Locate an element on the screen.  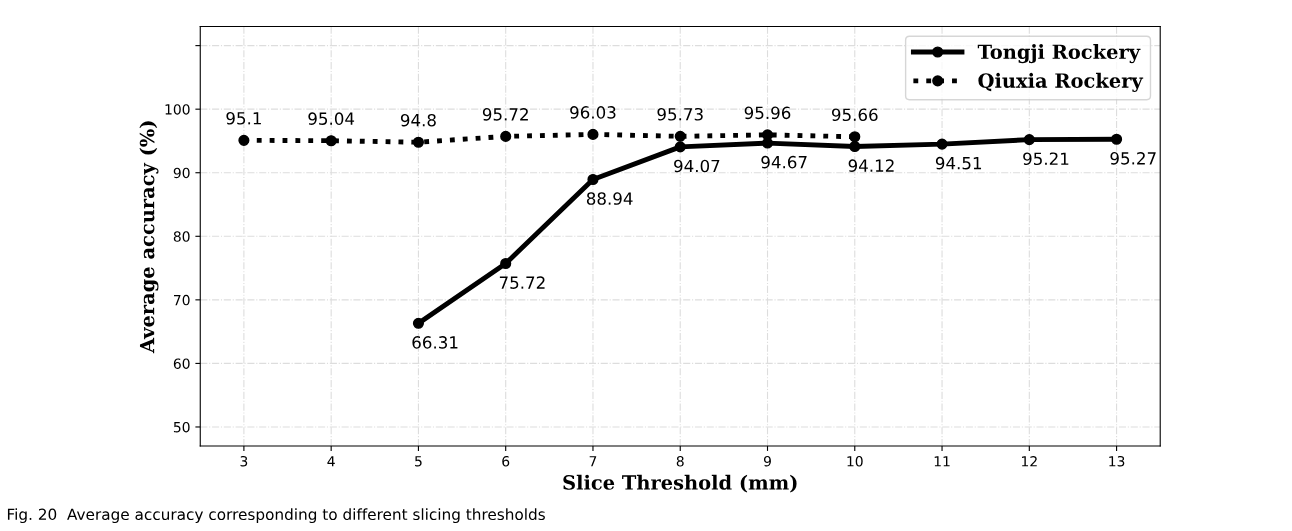
data-label: 94.12 is located at coordinates (871, 165).